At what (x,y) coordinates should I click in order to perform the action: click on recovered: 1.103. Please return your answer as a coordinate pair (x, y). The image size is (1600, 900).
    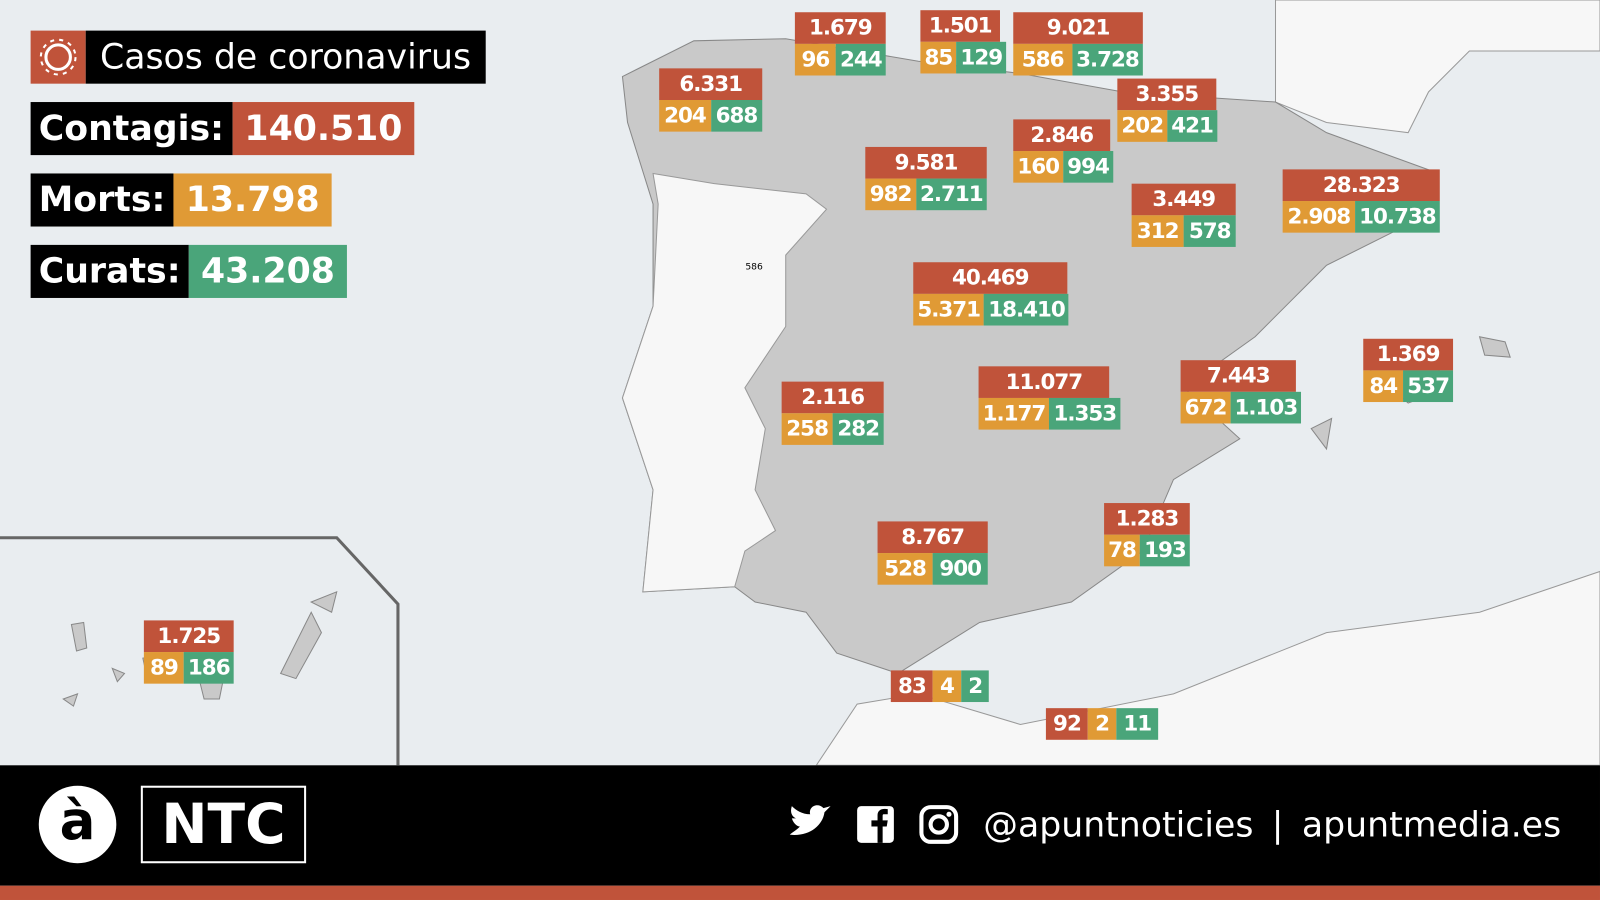
    Looking at the image, I should click on (1266, 407).